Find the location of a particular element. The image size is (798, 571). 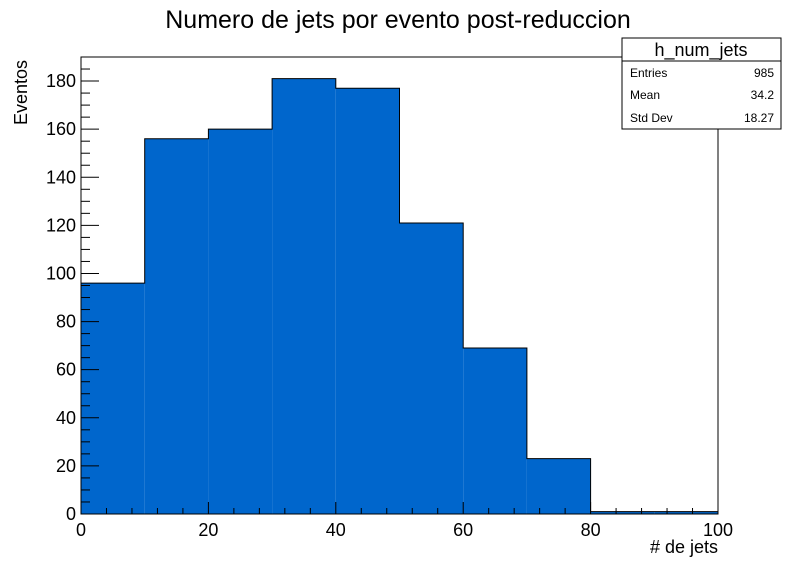

stats-box-frame is located at coordinates (701, 83).